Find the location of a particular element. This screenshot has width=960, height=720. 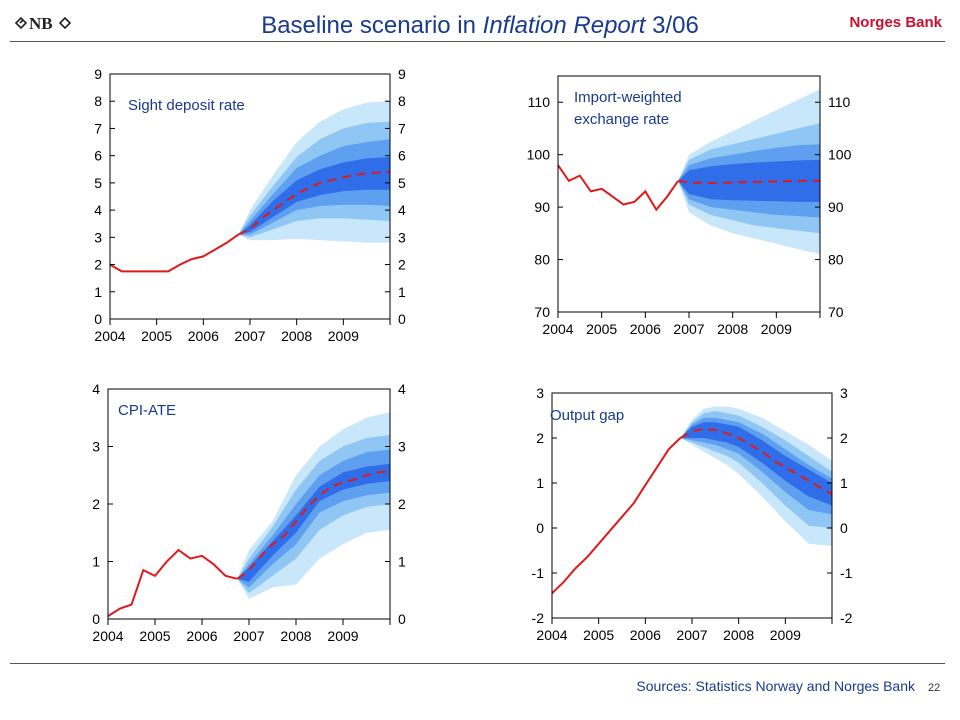

y-tick-label-left: 9 is located at coordinates (98, 74).